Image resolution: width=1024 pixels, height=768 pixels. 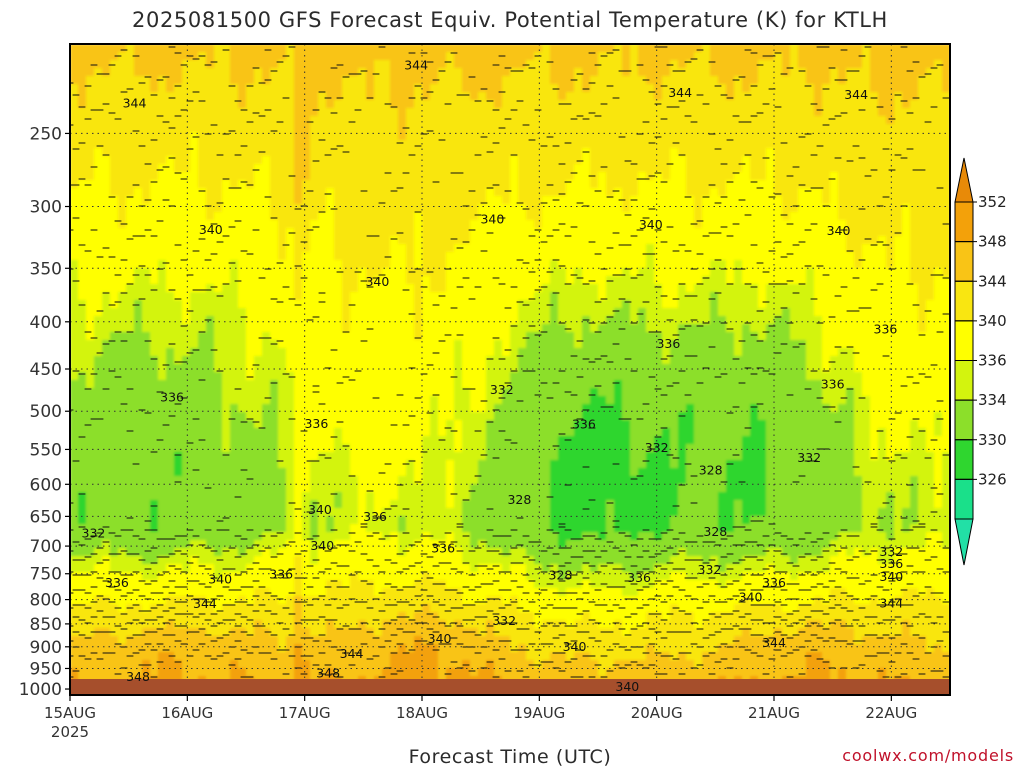 I want to click on source-credit: coolwx.com/models, so click(x=928, y=755).